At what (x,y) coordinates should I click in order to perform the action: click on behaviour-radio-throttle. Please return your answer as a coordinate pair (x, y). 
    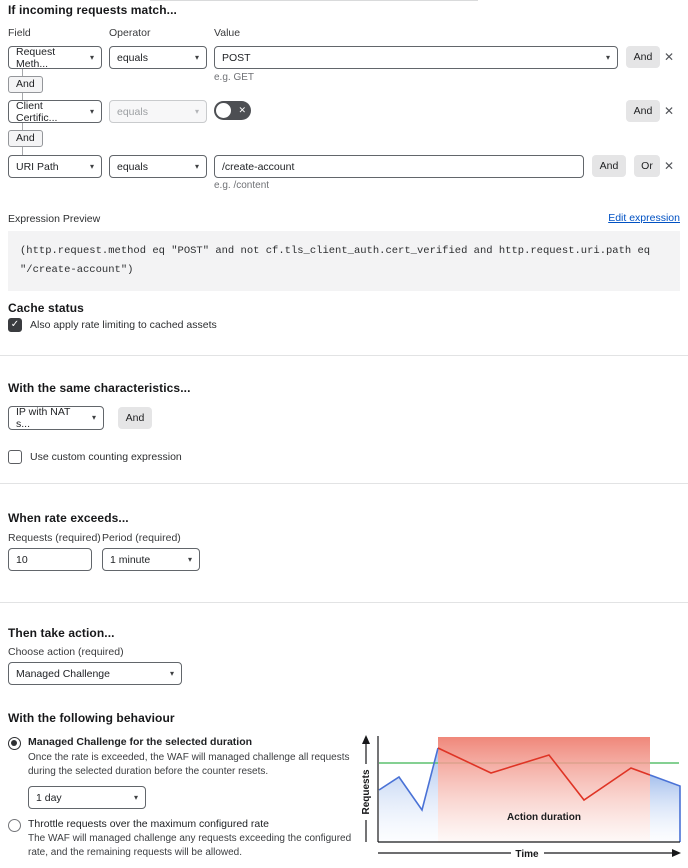
    Looking at the image, I should click on (14, 825).